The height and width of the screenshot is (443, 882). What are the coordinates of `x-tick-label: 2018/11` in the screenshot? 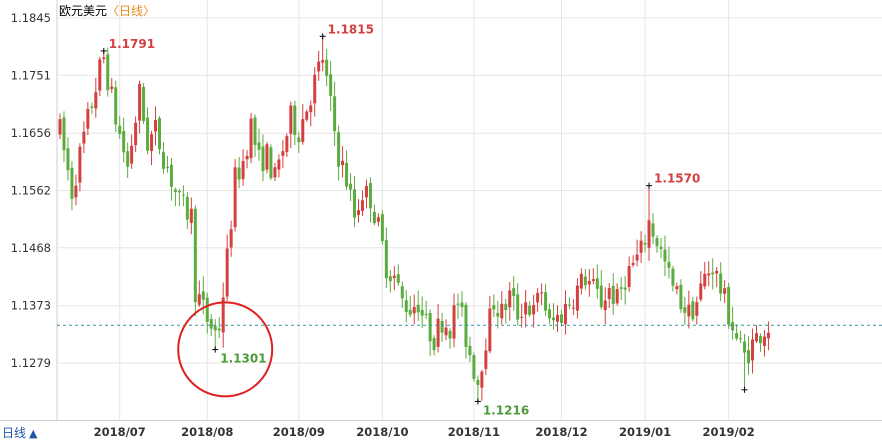 It's located at (474, 432).